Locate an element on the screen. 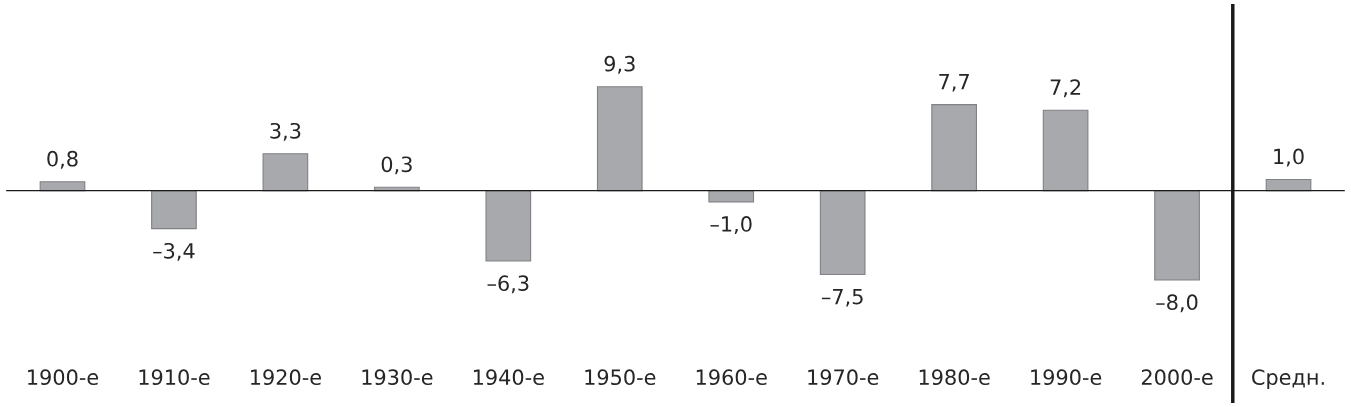 This screenshot has width=1351, height=407. data-label: –8,0 is located at coordinates (1177, 303).